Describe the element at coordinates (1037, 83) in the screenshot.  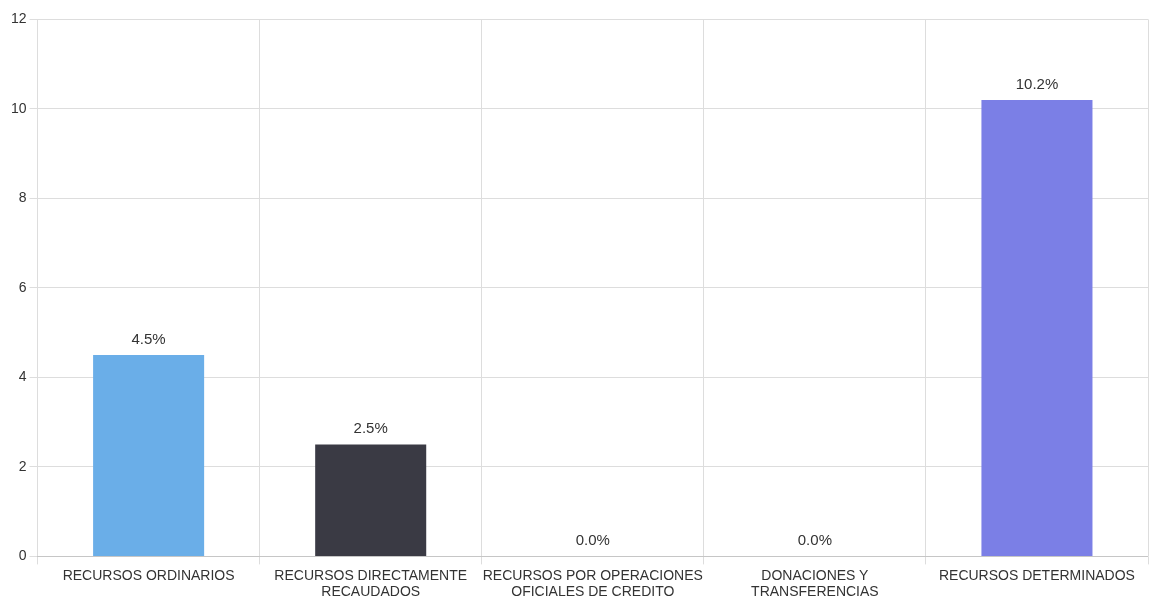
I see `data-label: 10.2%` at that location.